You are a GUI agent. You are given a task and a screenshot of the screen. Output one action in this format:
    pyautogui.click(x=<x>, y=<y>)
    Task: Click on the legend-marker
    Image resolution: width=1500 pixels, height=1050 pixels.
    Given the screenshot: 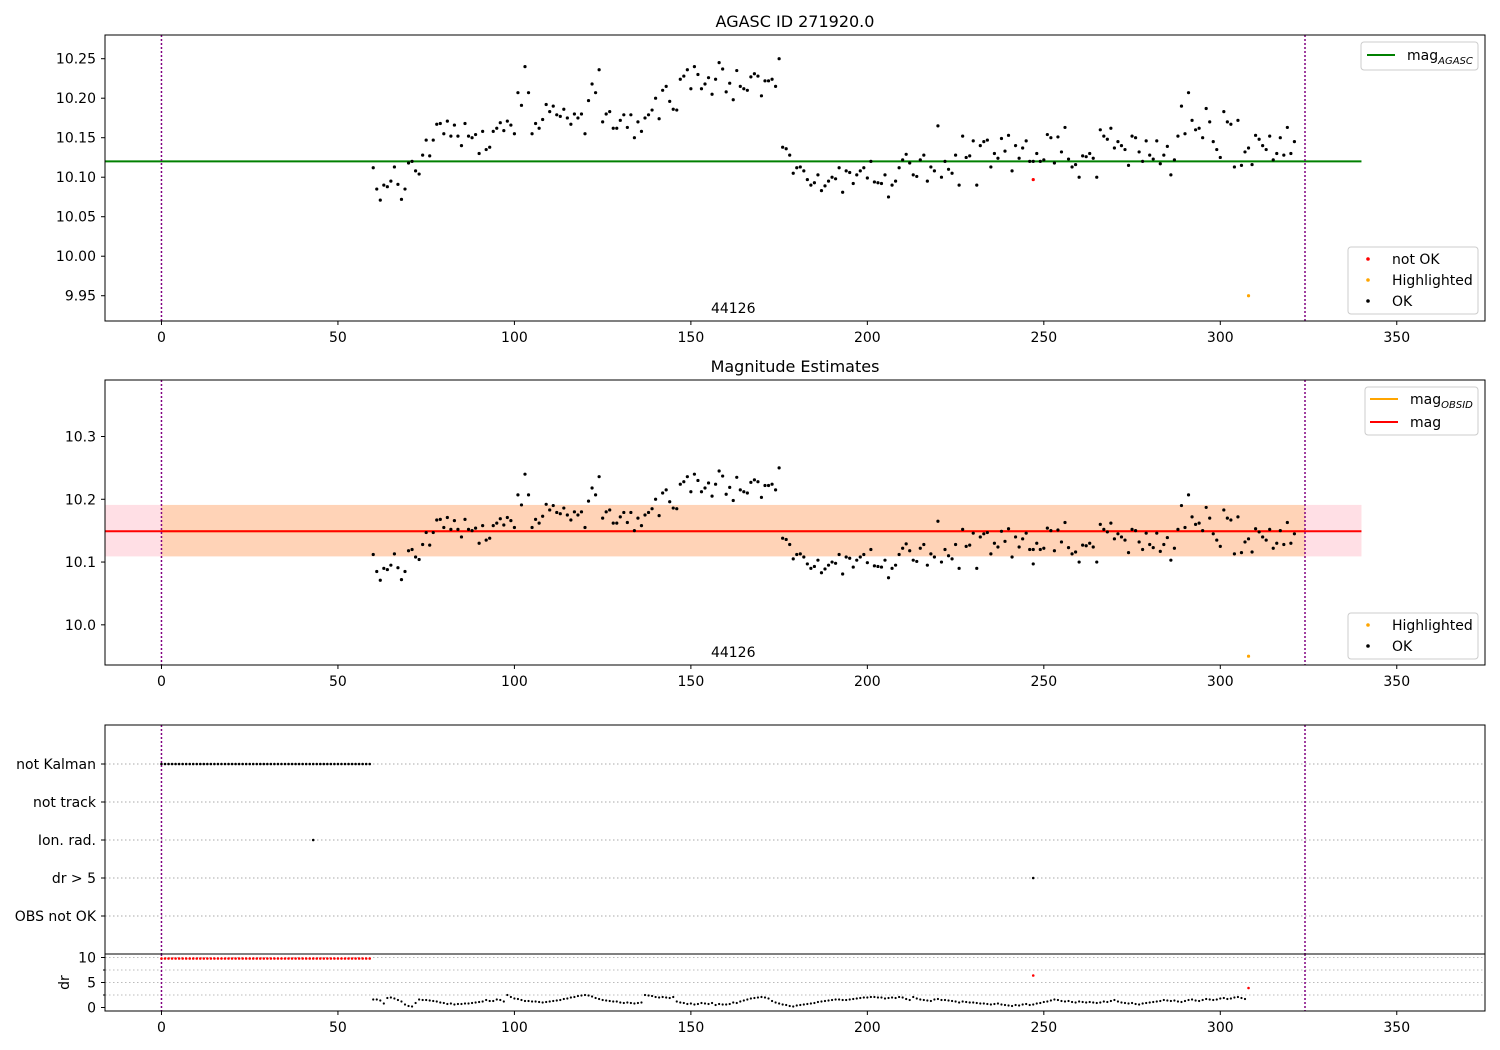 What is the action you would take?
    pyautogui.click(x=1368, y=259)
    